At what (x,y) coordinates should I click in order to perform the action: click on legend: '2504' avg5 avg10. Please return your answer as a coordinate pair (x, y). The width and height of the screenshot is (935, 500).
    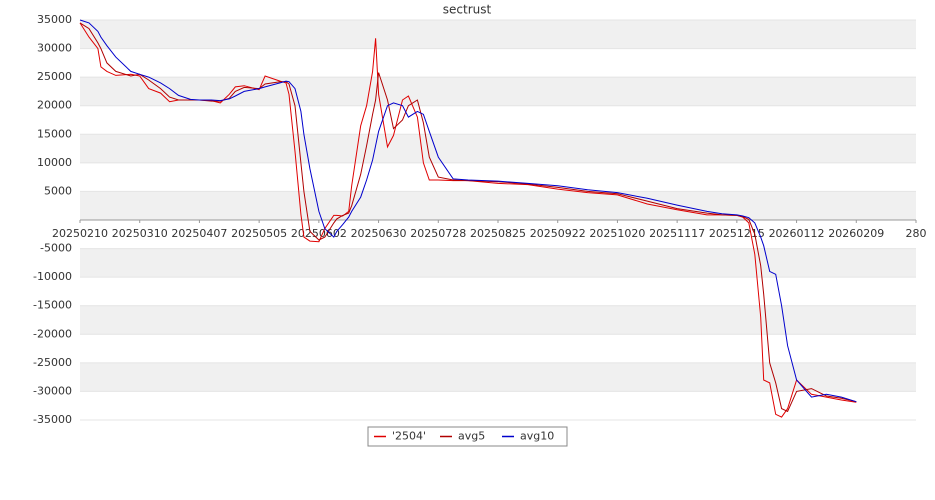
    Looking at the image, I should click on (467, 436).